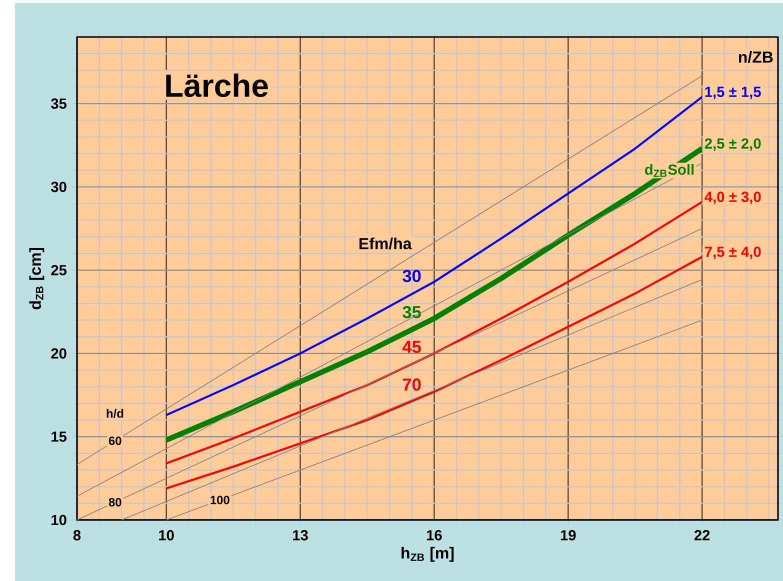 This screenshot has width=783, height=581. What do you see at coordinates (115, 502) in the screenshot?
I see `series-label: 80` at bounding box center [115, 502].